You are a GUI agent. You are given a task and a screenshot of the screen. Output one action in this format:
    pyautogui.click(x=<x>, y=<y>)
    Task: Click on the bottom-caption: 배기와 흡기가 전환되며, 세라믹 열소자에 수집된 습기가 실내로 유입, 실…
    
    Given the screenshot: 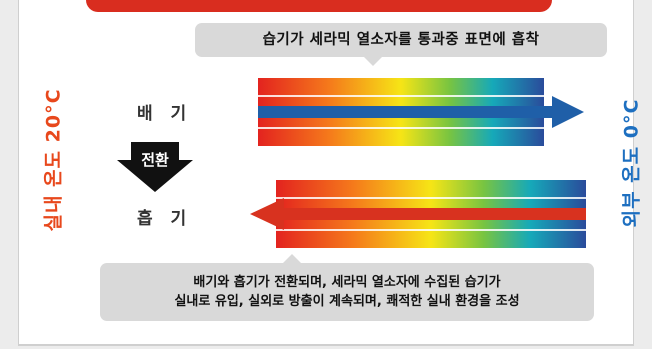 What is the action you would take?
    pyautogui.click(x=347, y=287)
    